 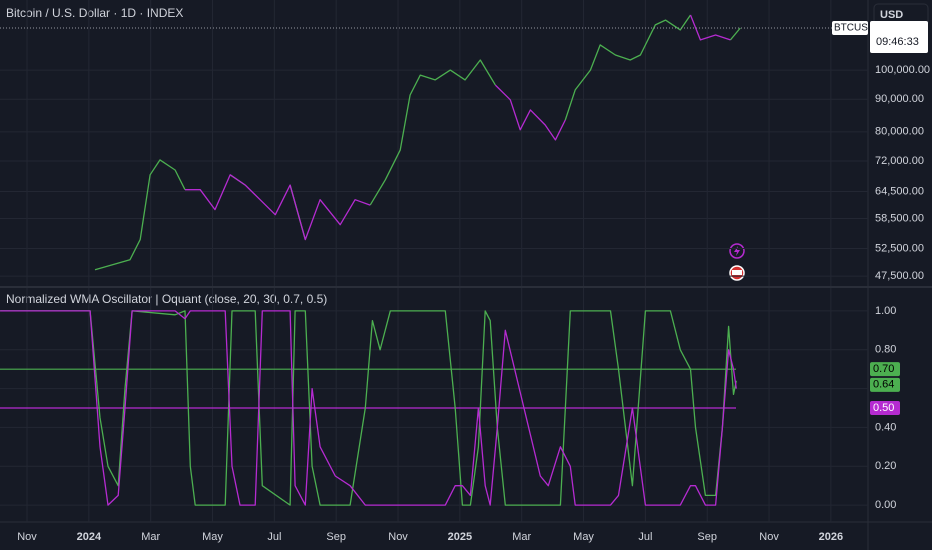 I want to click on y-tick-label: 0.00, so click(x=885, y=505).